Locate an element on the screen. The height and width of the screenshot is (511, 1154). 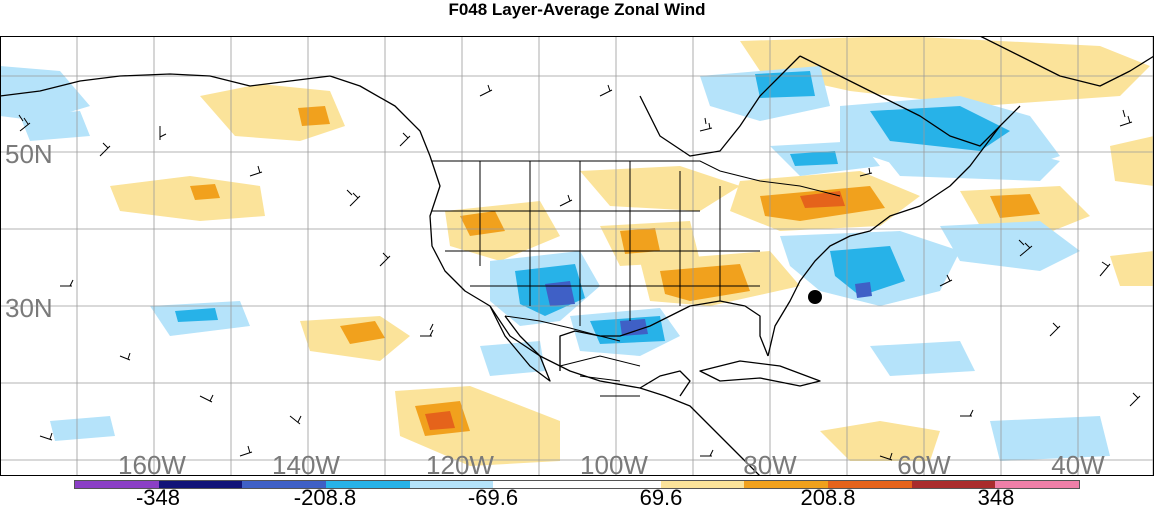
lat-label-50n: 50N is located at coordinates (29, 154).